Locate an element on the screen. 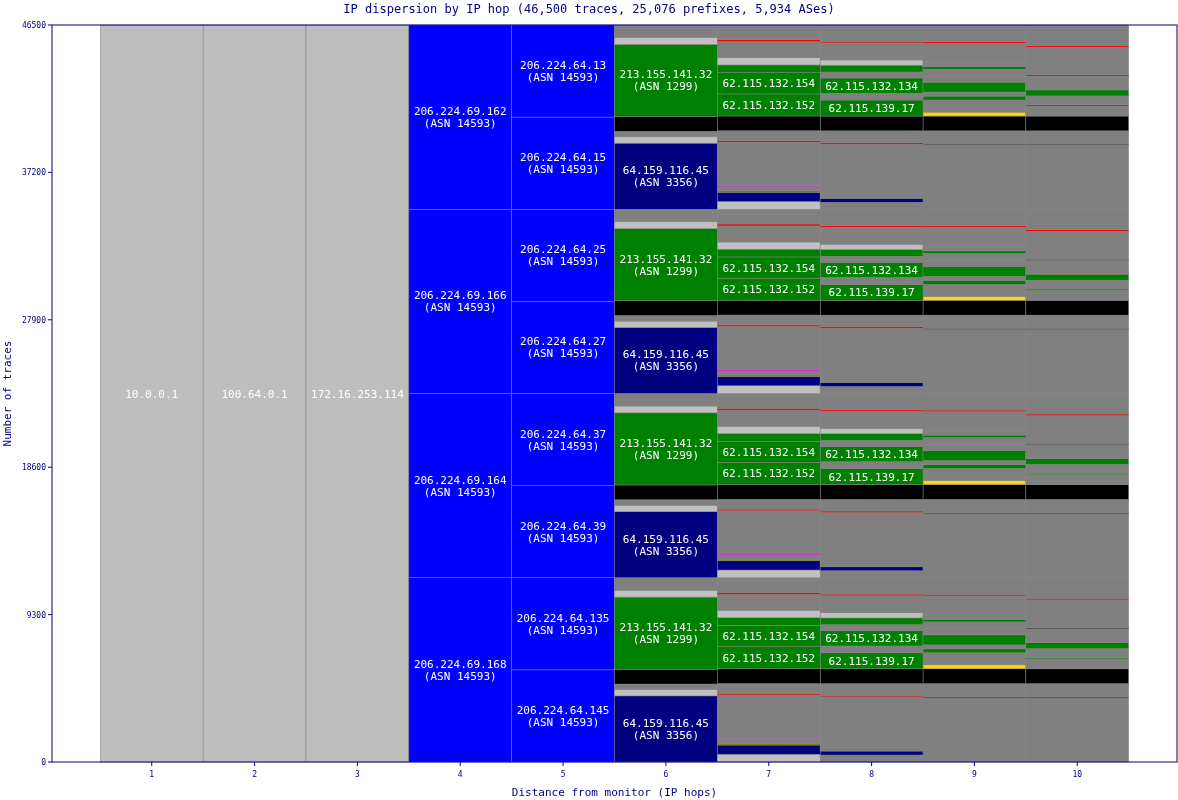 This screenshot has width=1178, height=800. annotation: 206.224.64.37 (ASN 14593) is located at coordinates (563, 440).